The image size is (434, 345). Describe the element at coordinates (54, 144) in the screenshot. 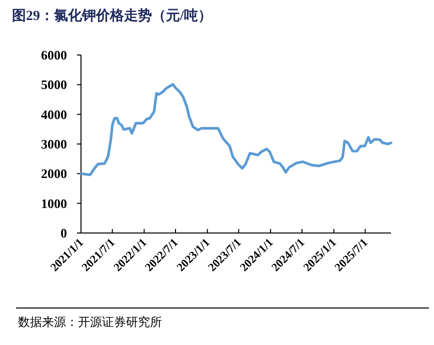

I see `y-tick-label: 3000` at that location.